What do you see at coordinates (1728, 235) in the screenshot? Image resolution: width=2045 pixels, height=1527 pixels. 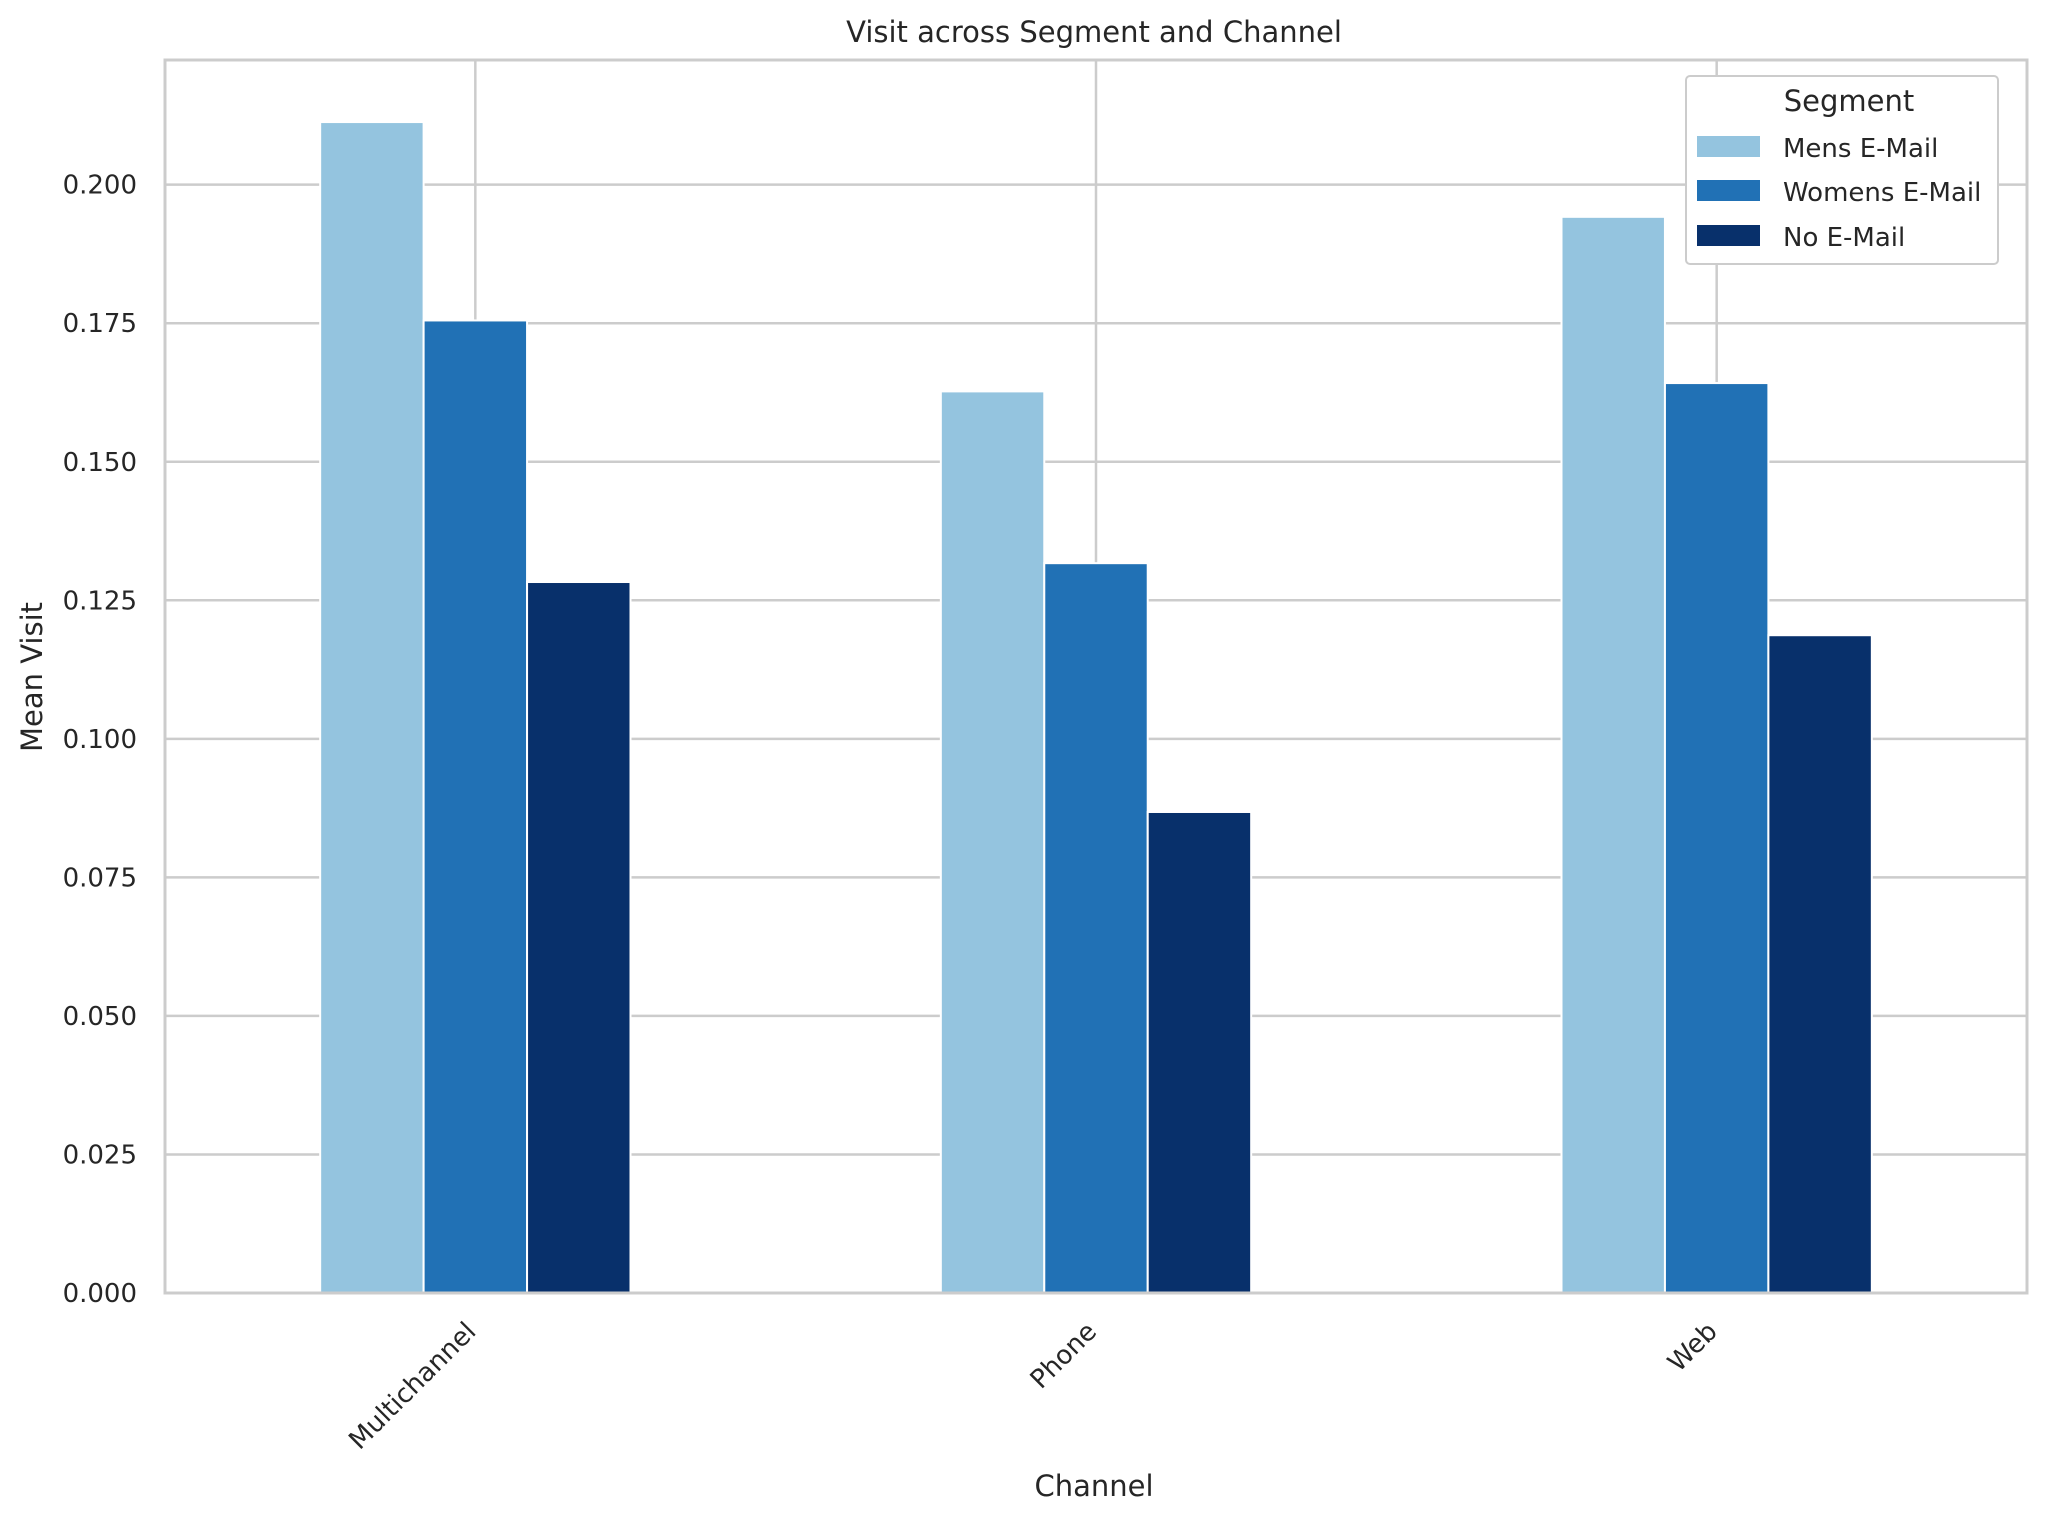 I see `legend-swatch-no-email` at bounding box center [1728, 235].